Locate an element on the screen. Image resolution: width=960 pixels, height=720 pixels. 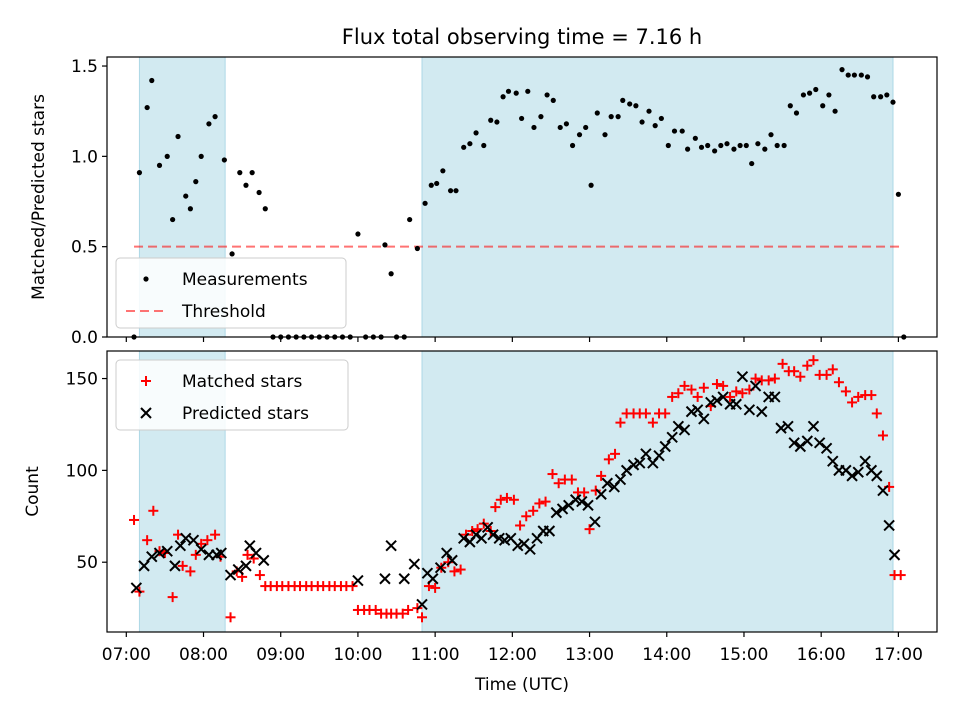
legend-marker-b is located at coordinates (146, 413).